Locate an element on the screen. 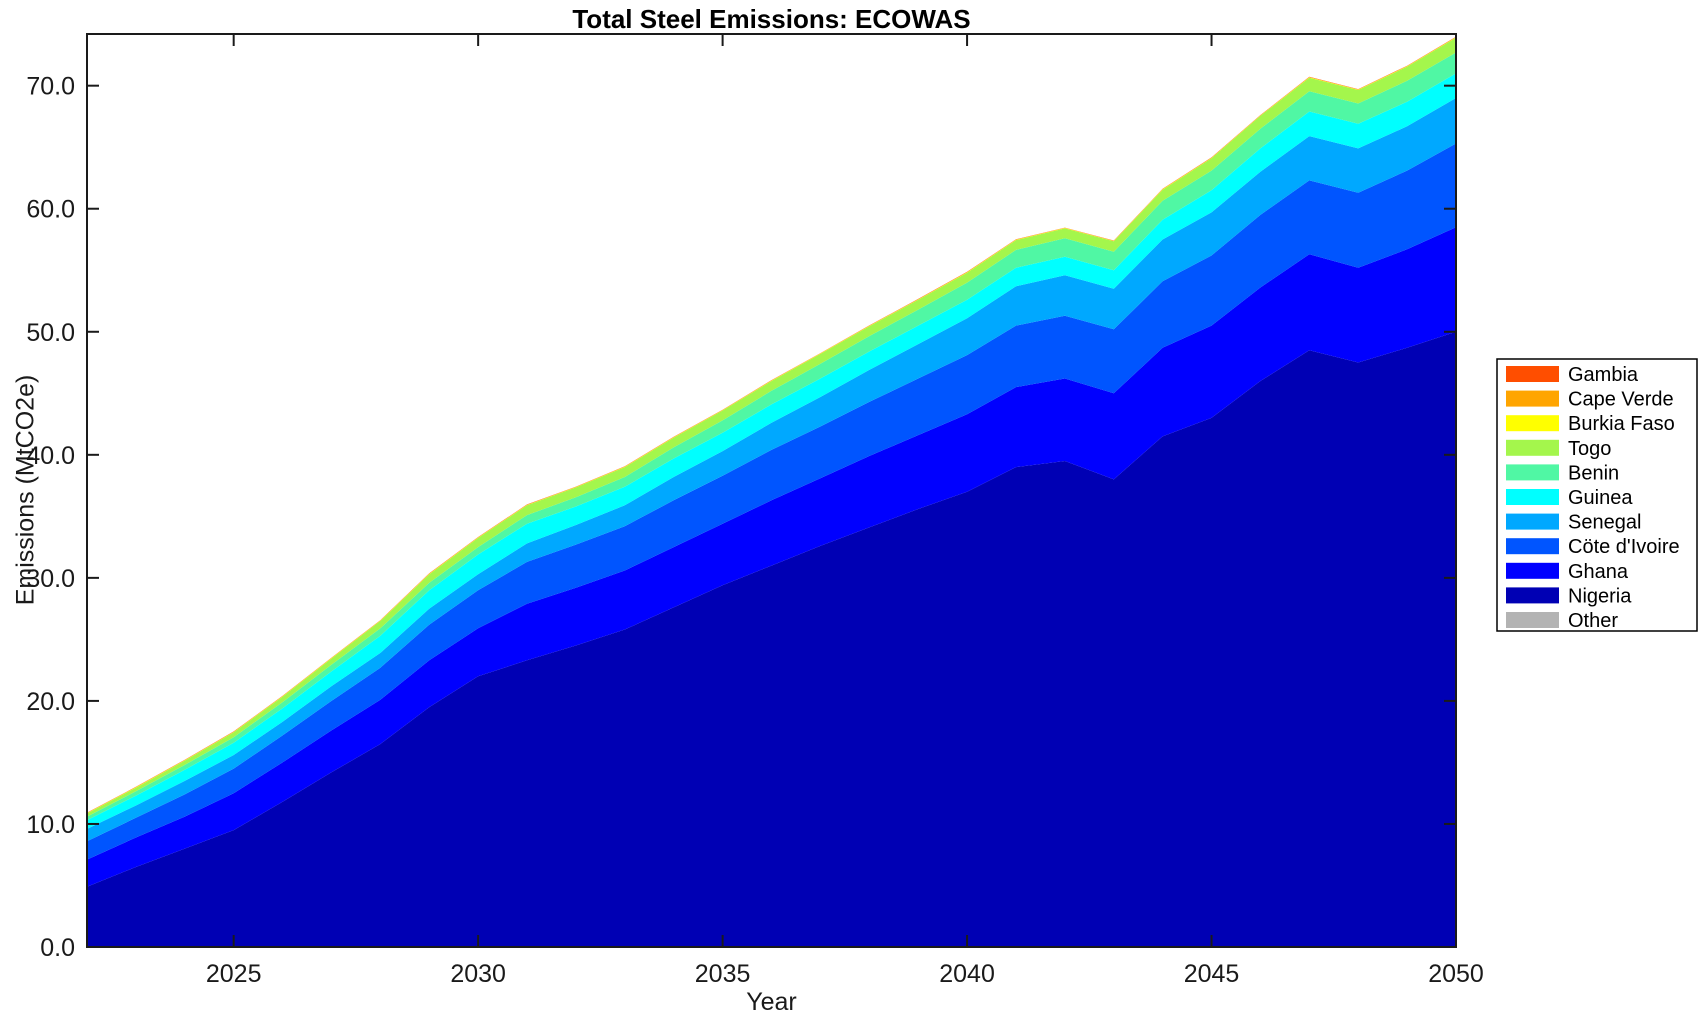  legend-label: Nigeria is located at coordinates (1600, 596).